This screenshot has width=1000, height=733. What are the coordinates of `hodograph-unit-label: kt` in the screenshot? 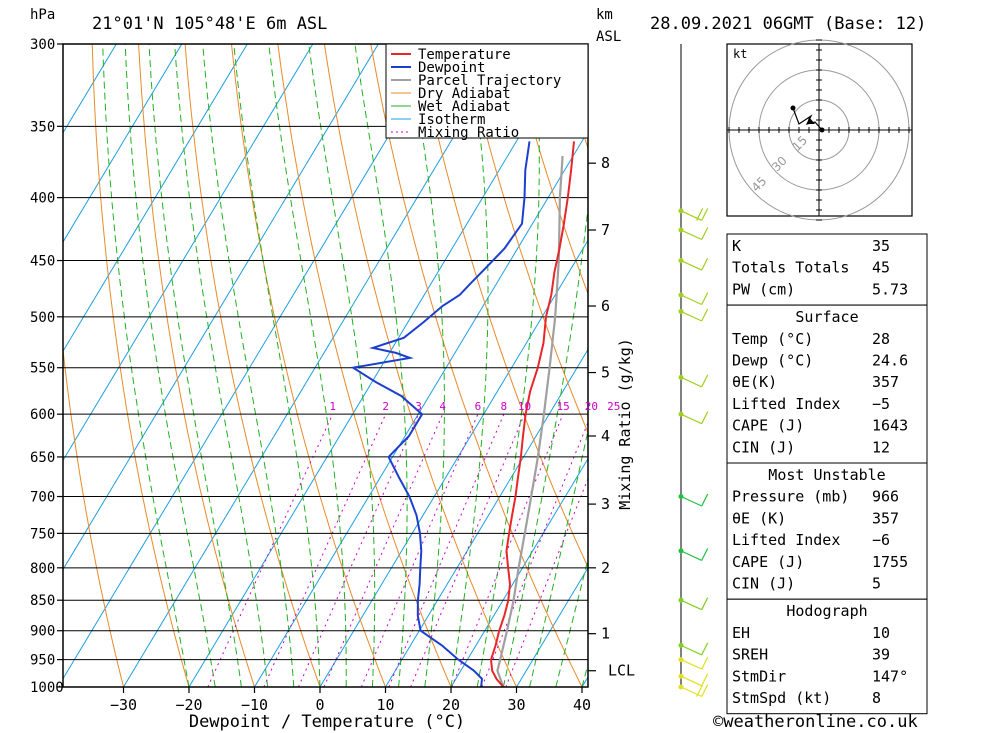 It's located at (740, 54).